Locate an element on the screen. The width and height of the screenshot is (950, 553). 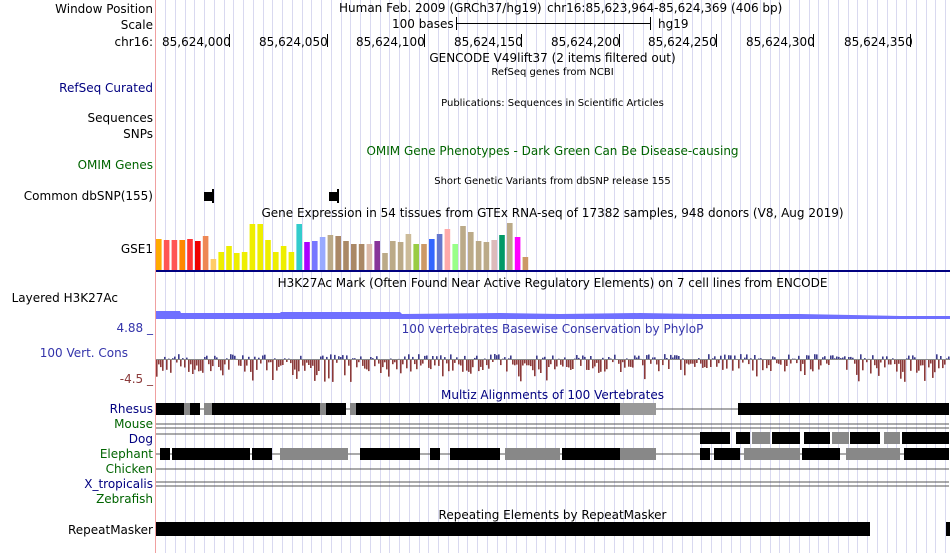
elephant-alignment-block is located at coordinates (211, 454).